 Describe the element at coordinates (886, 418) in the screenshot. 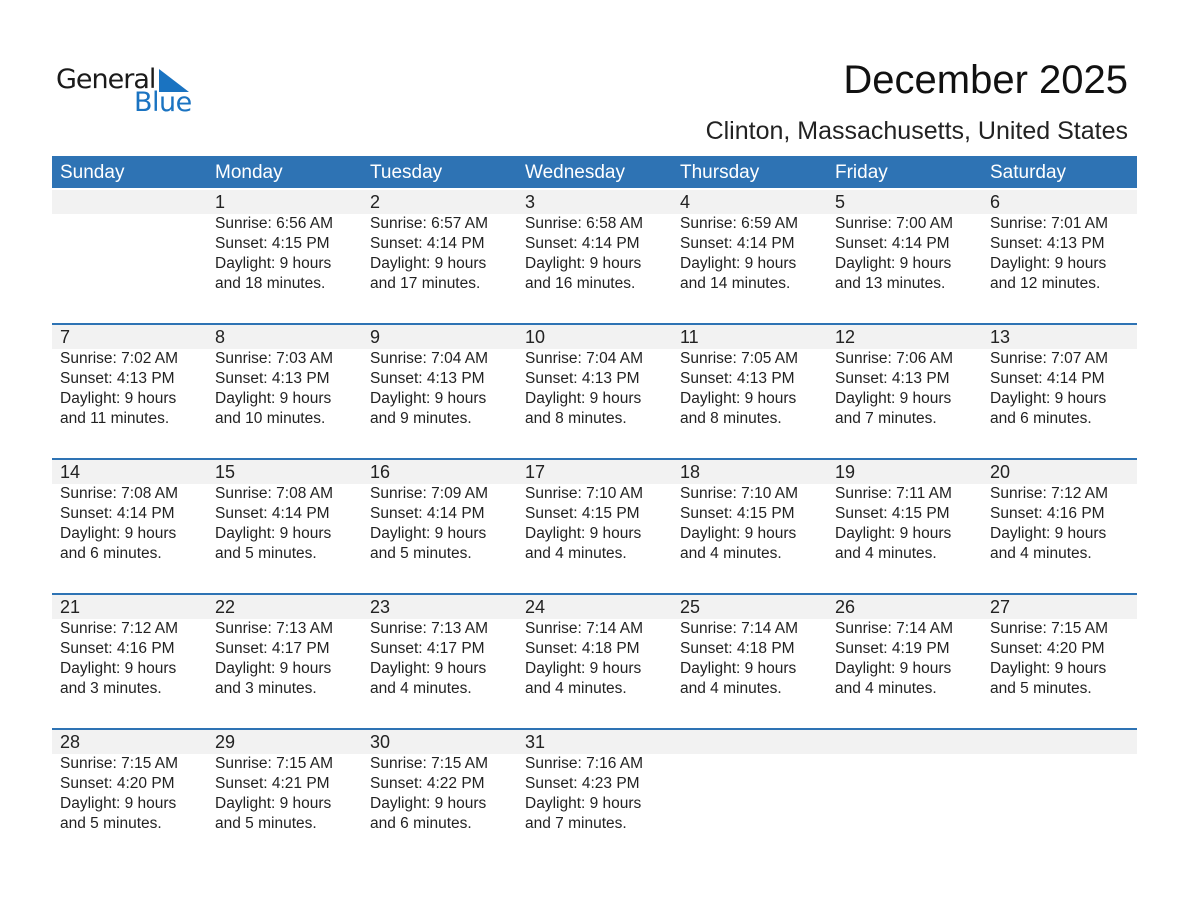

I see `daylight-minutes-text: and 7 minutes.` at that location.